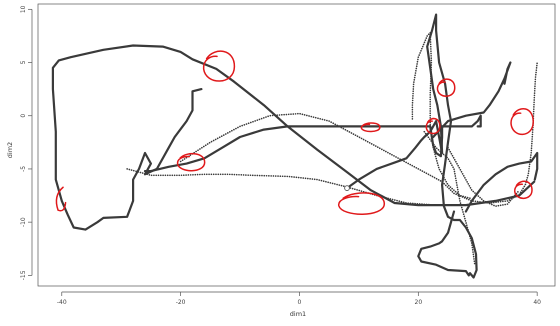 This screenshot has width=560, height=326. What do you see at coordinates (26, 142) in the screenshot?
I see `y-axis: -15 -10 -5 0 5 10` at bounding box center [26, 142].